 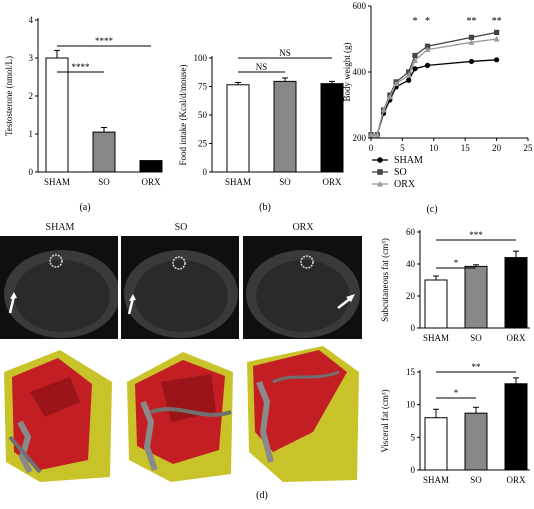 What do you see at coordinates (180, 287) in the screenshot?
I see `ct-slice-so` at bounding box center [180, 287].